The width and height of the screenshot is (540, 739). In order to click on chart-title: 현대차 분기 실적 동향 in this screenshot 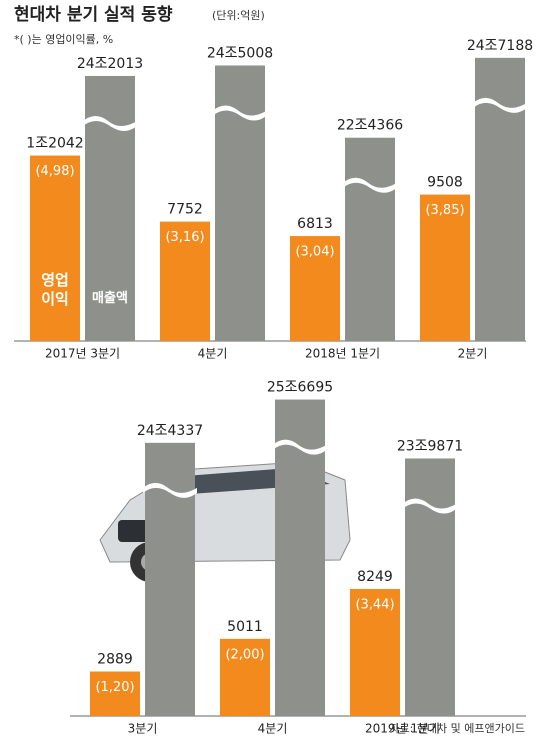, I will do `click(93, 14)`.